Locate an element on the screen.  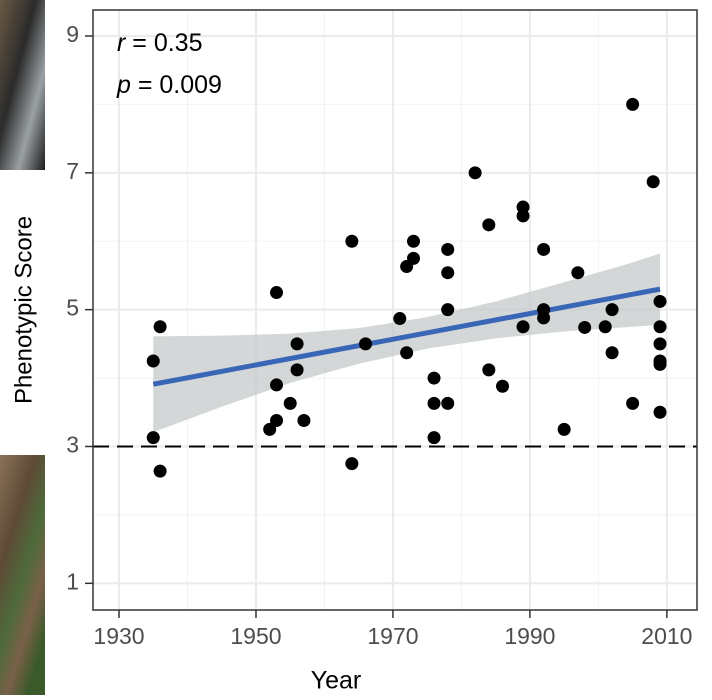
y-tick-label: 5 is located at coordinates (72, 308).